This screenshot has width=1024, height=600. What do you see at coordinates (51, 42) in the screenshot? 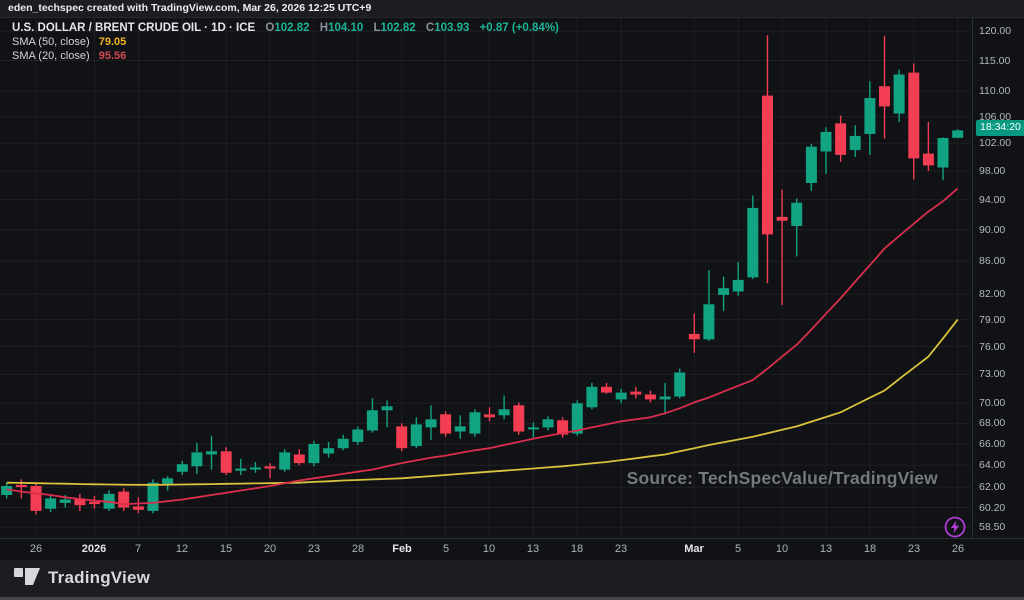
I see `indicator-name: SMA (50, close)` at bounding box center [51, 42].